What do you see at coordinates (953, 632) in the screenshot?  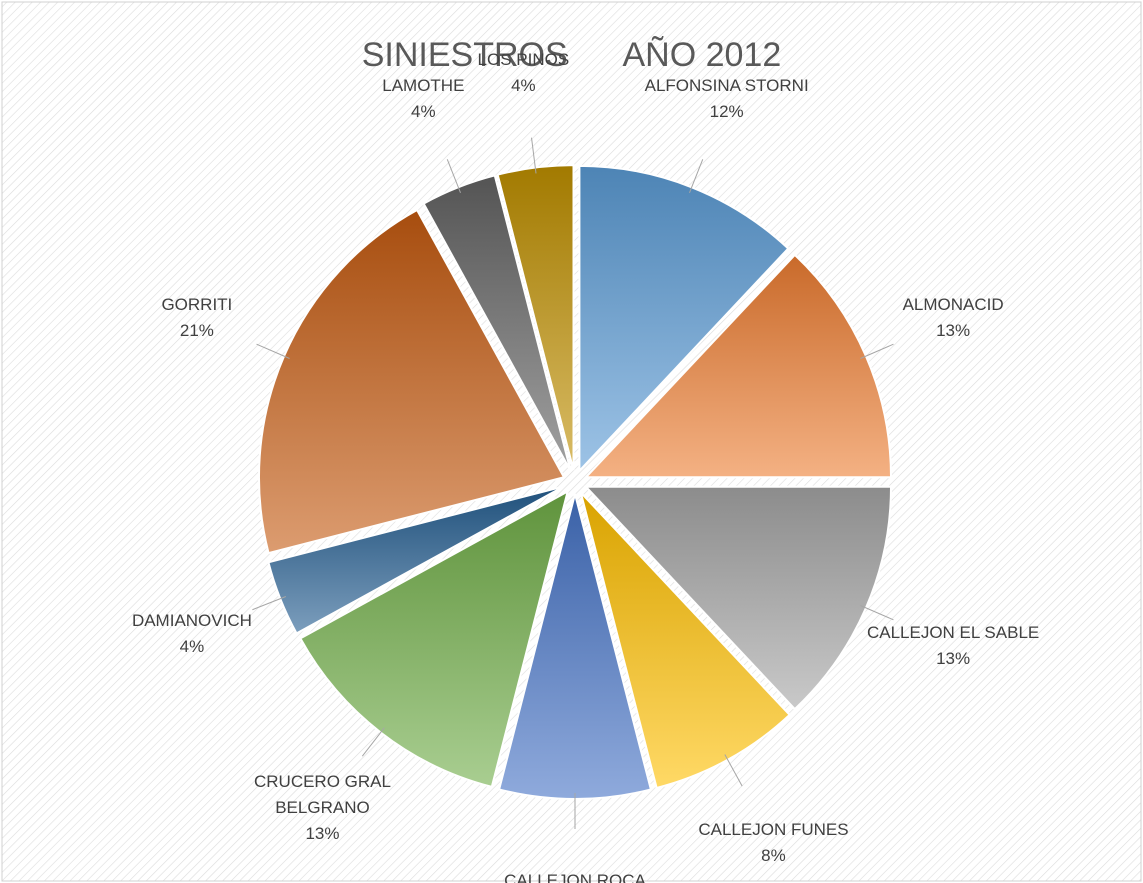 I see `category-label: CALLEJON EL SABLE` at bounding box center [953, 632].